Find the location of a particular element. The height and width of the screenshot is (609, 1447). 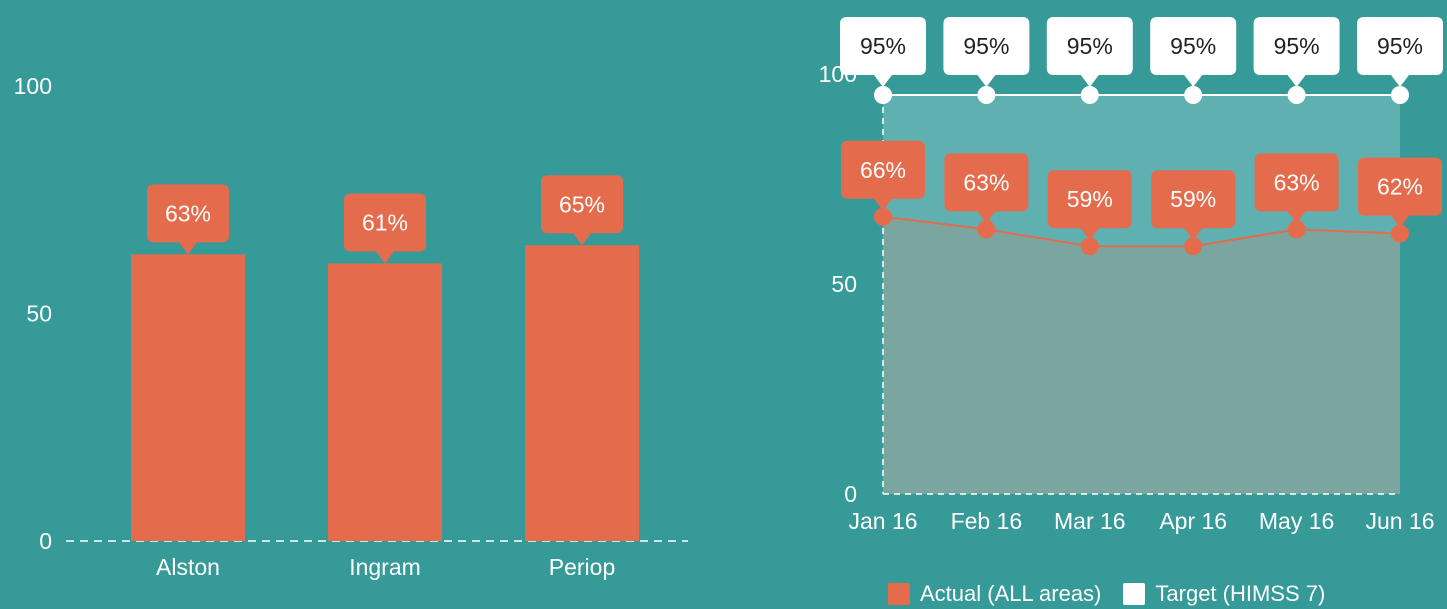

target-data-label-2-box is located at coordinates (1089, 52).